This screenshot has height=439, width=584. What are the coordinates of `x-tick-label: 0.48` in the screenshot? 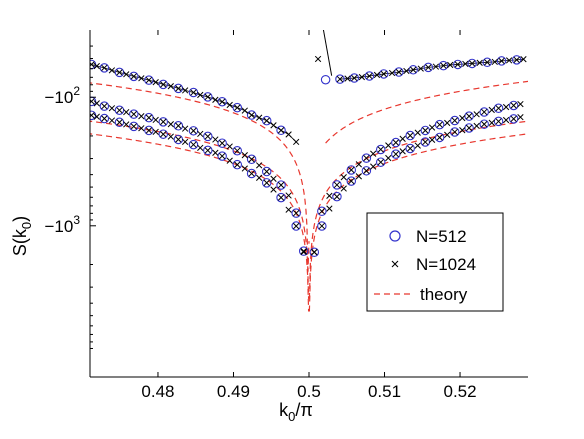 It's located at (157, 391).